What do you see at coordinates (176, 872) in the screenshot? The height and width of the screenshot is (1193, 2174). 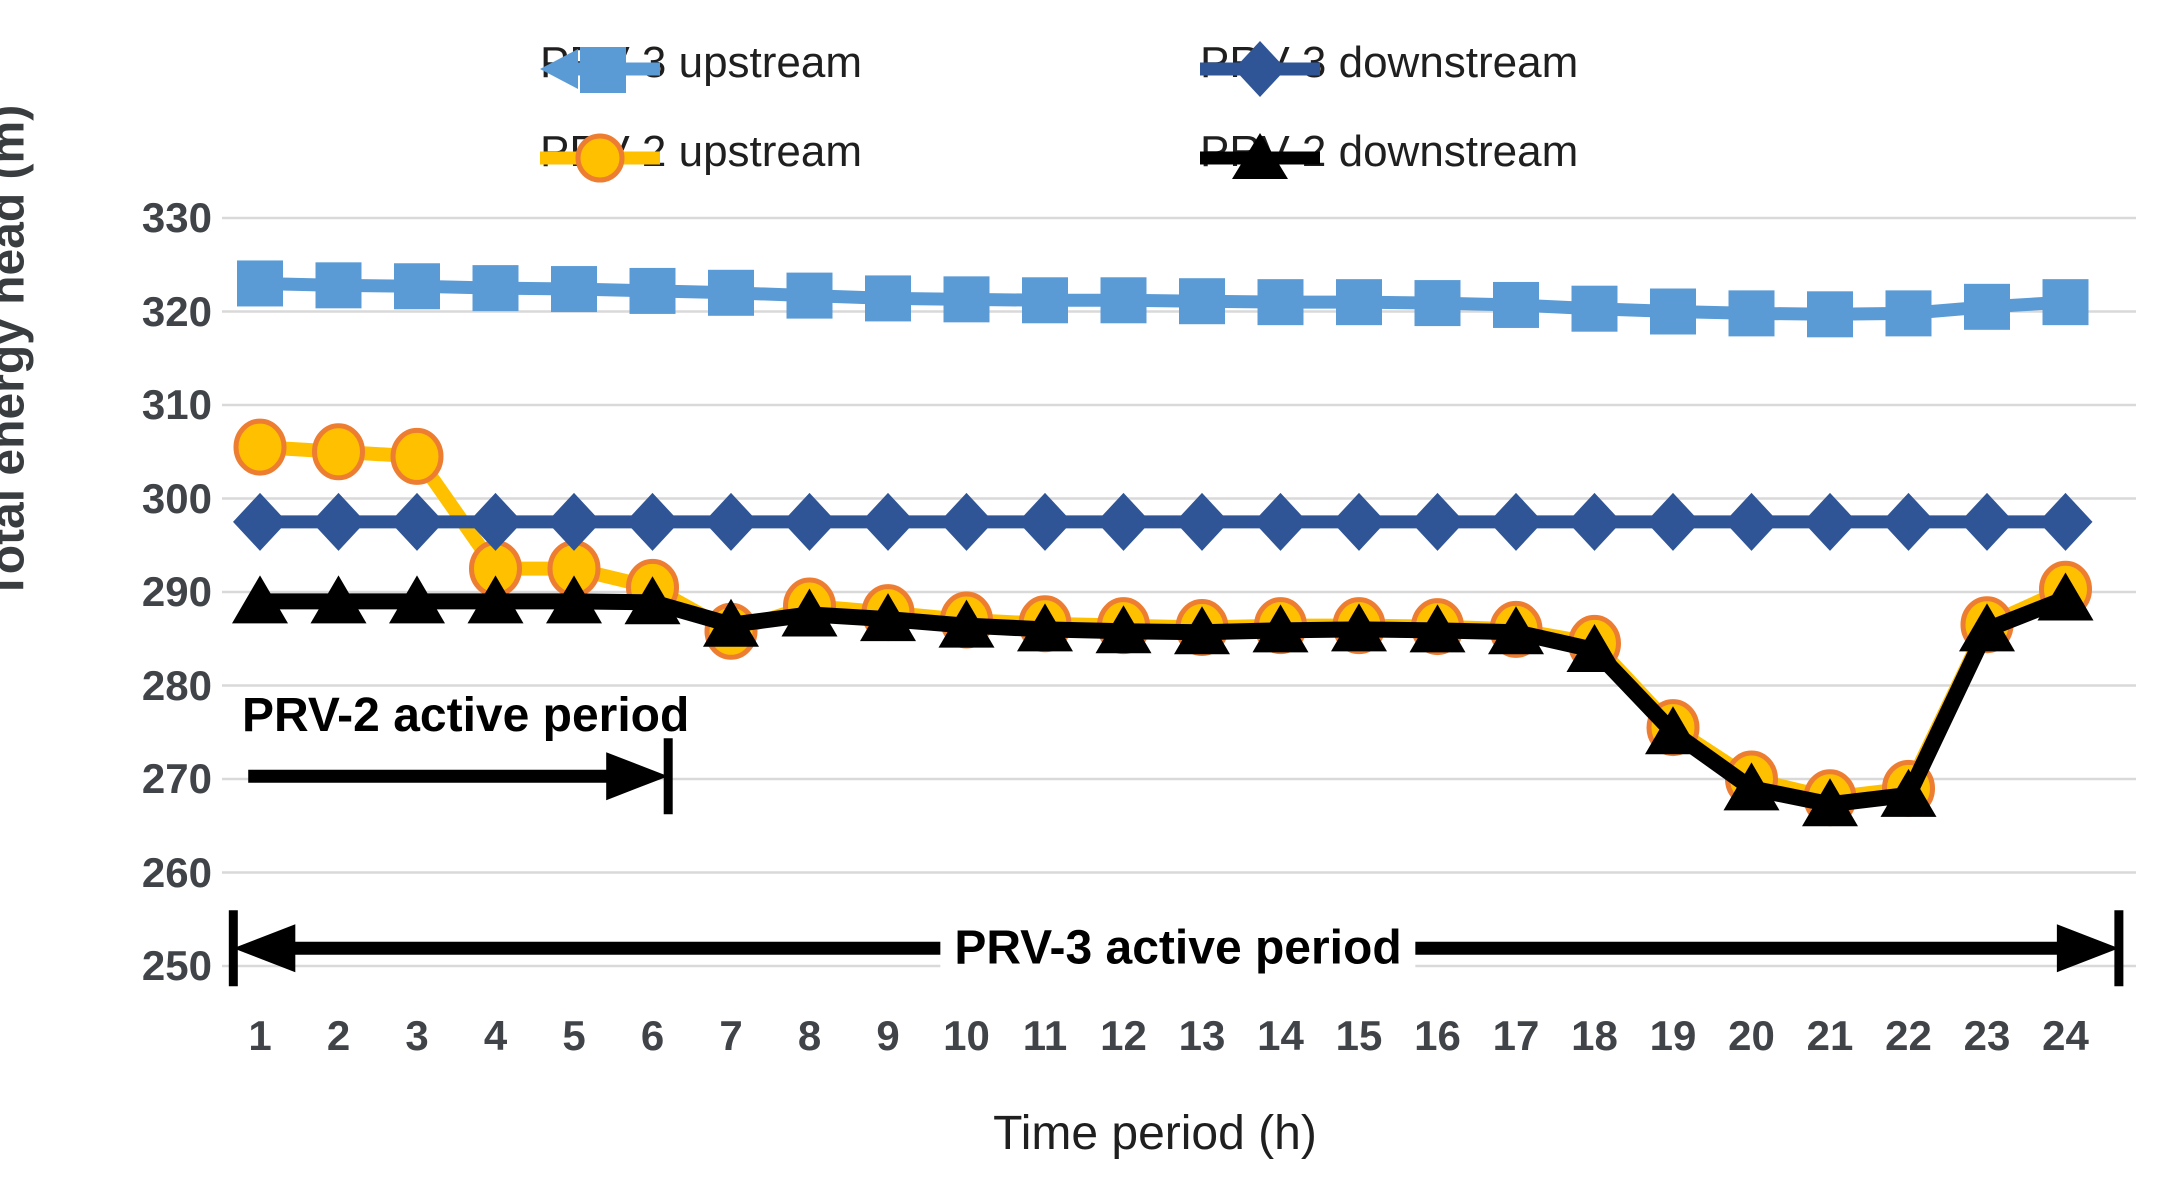 I see `y-tick-label: 260` at bounding box center [176, 872].